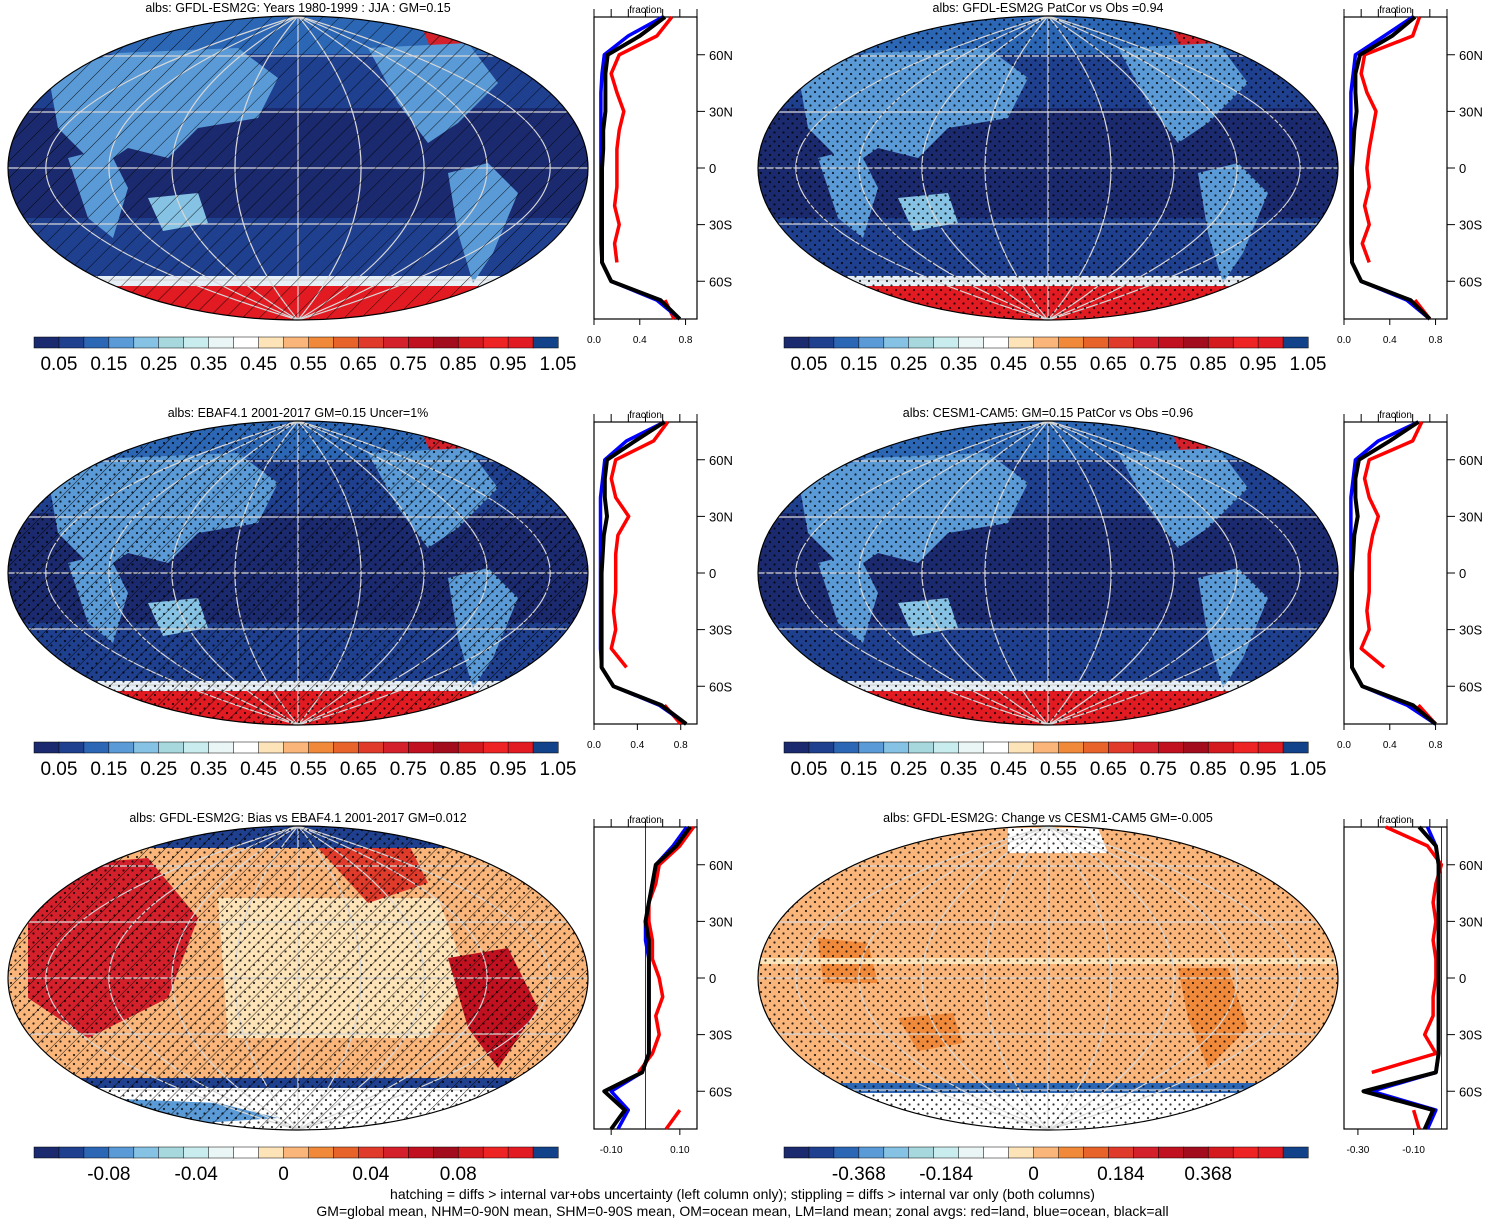 This screenshot has height=1219, width=1485. What do you see at coordinates (58, 364) in the screenshot?
I see `colorbar-tick-label: 0.05` at bounding box center [58, 364].